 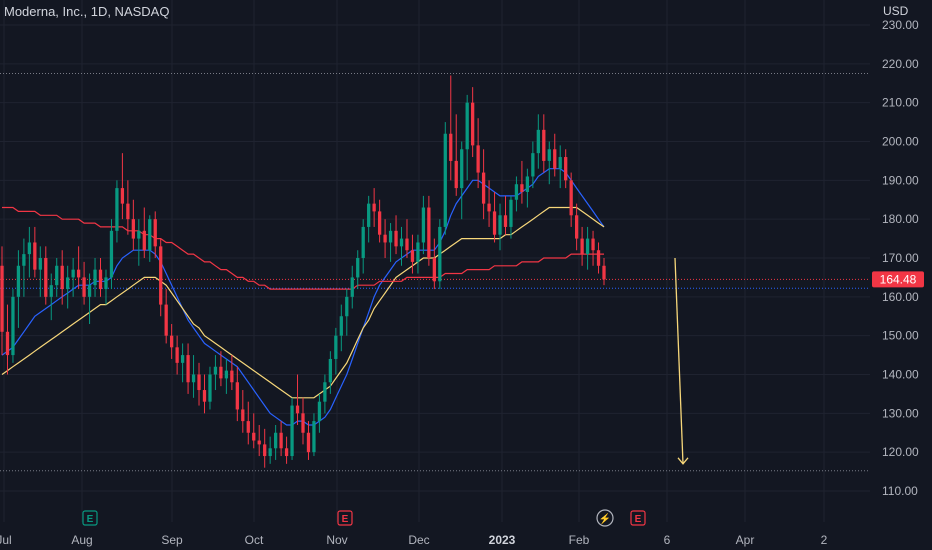 I want to click on earnings-badge, so click(x=345, y=518).